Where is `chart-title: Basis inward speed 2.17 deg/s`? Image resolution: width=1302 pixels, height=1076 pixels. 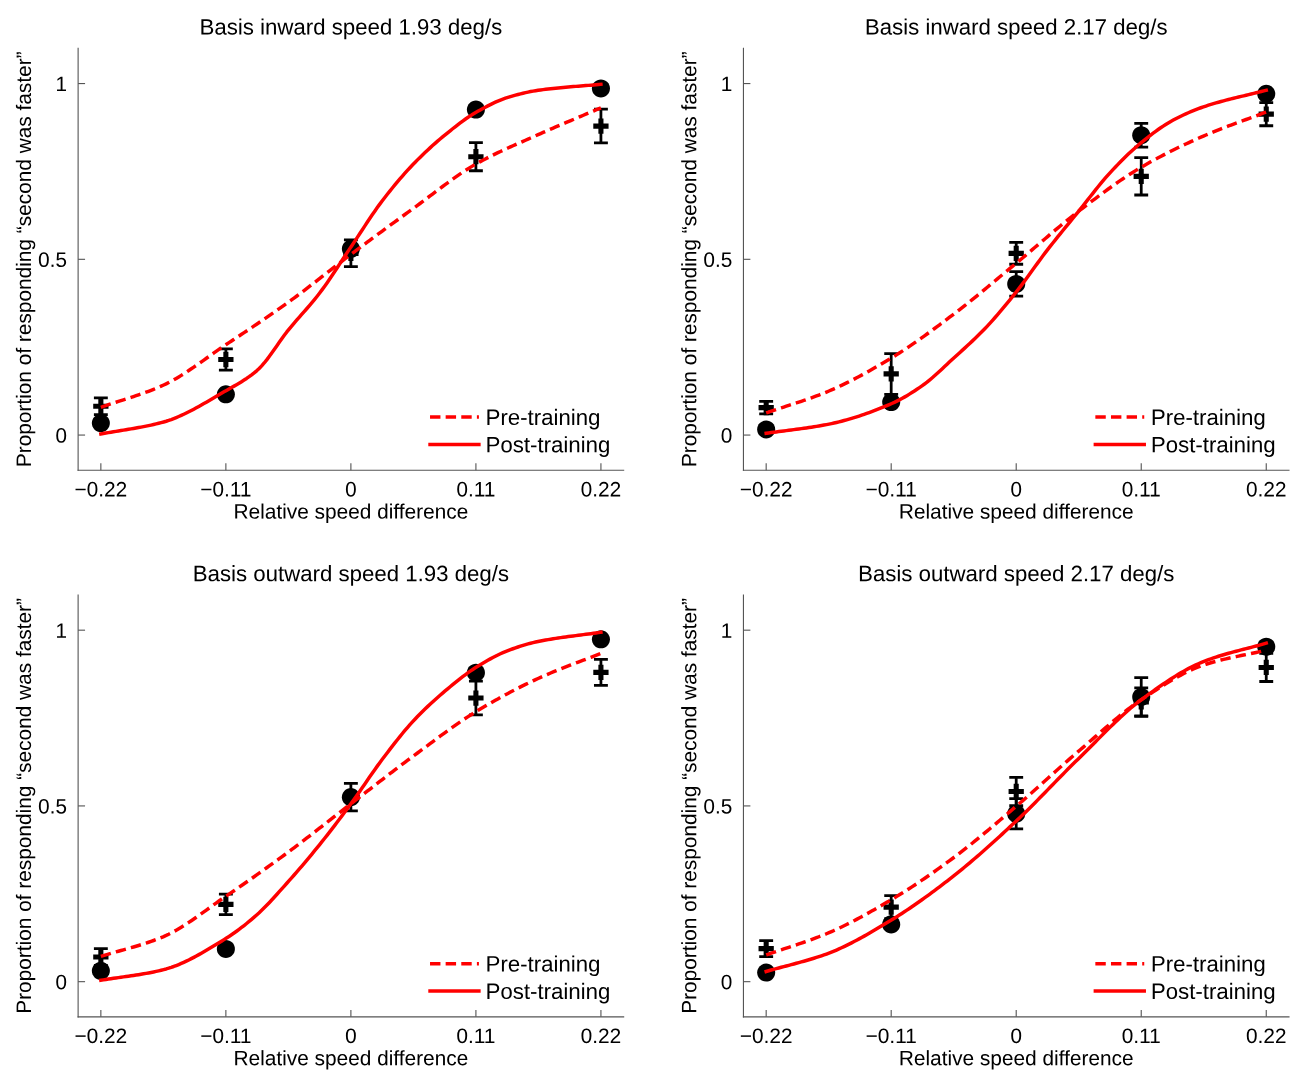 chart-title: Basis inward speed 2.17 deg/s is located at coordinates (1016, 29).